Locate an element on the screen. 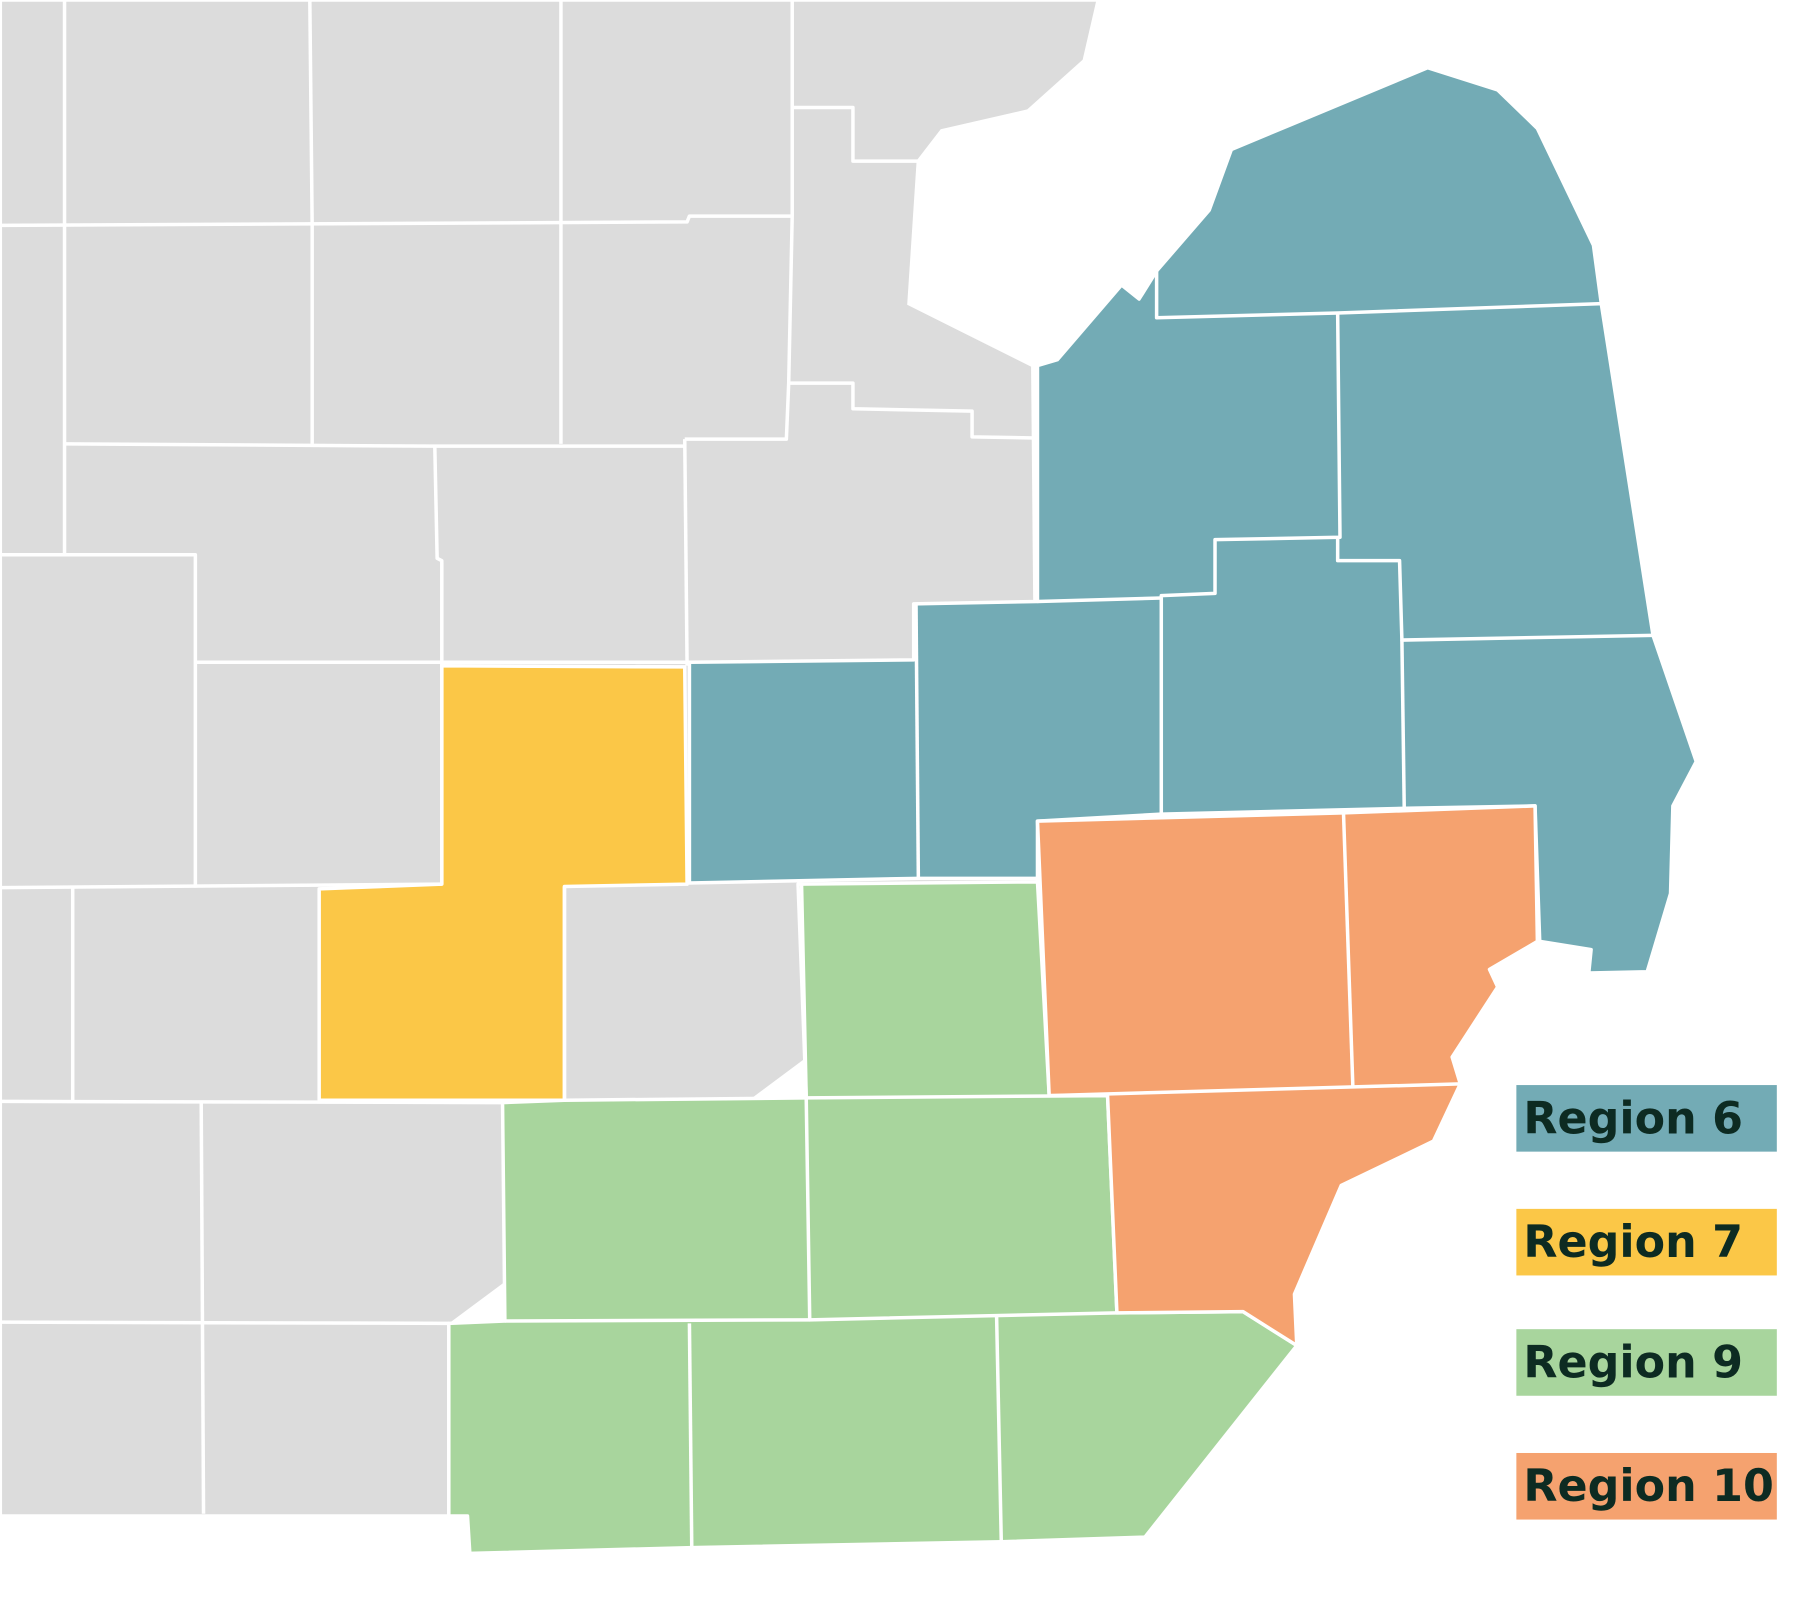 This screenshot has width=1811, height=1613. legend-label: Region 10 is located at coordinates (1648, 1486).